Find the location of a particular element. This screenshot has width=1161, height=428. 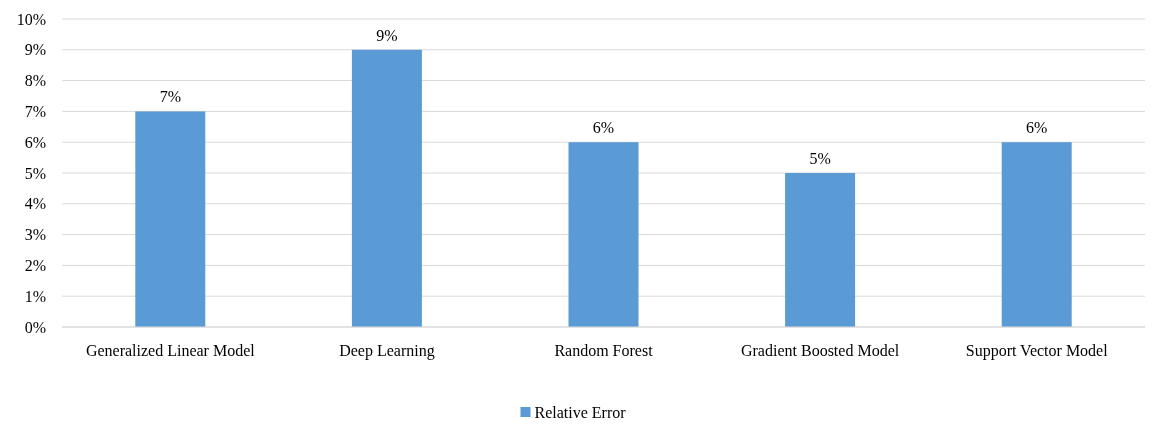

y-tick-label: 3% is located at coordinates (35, 235).